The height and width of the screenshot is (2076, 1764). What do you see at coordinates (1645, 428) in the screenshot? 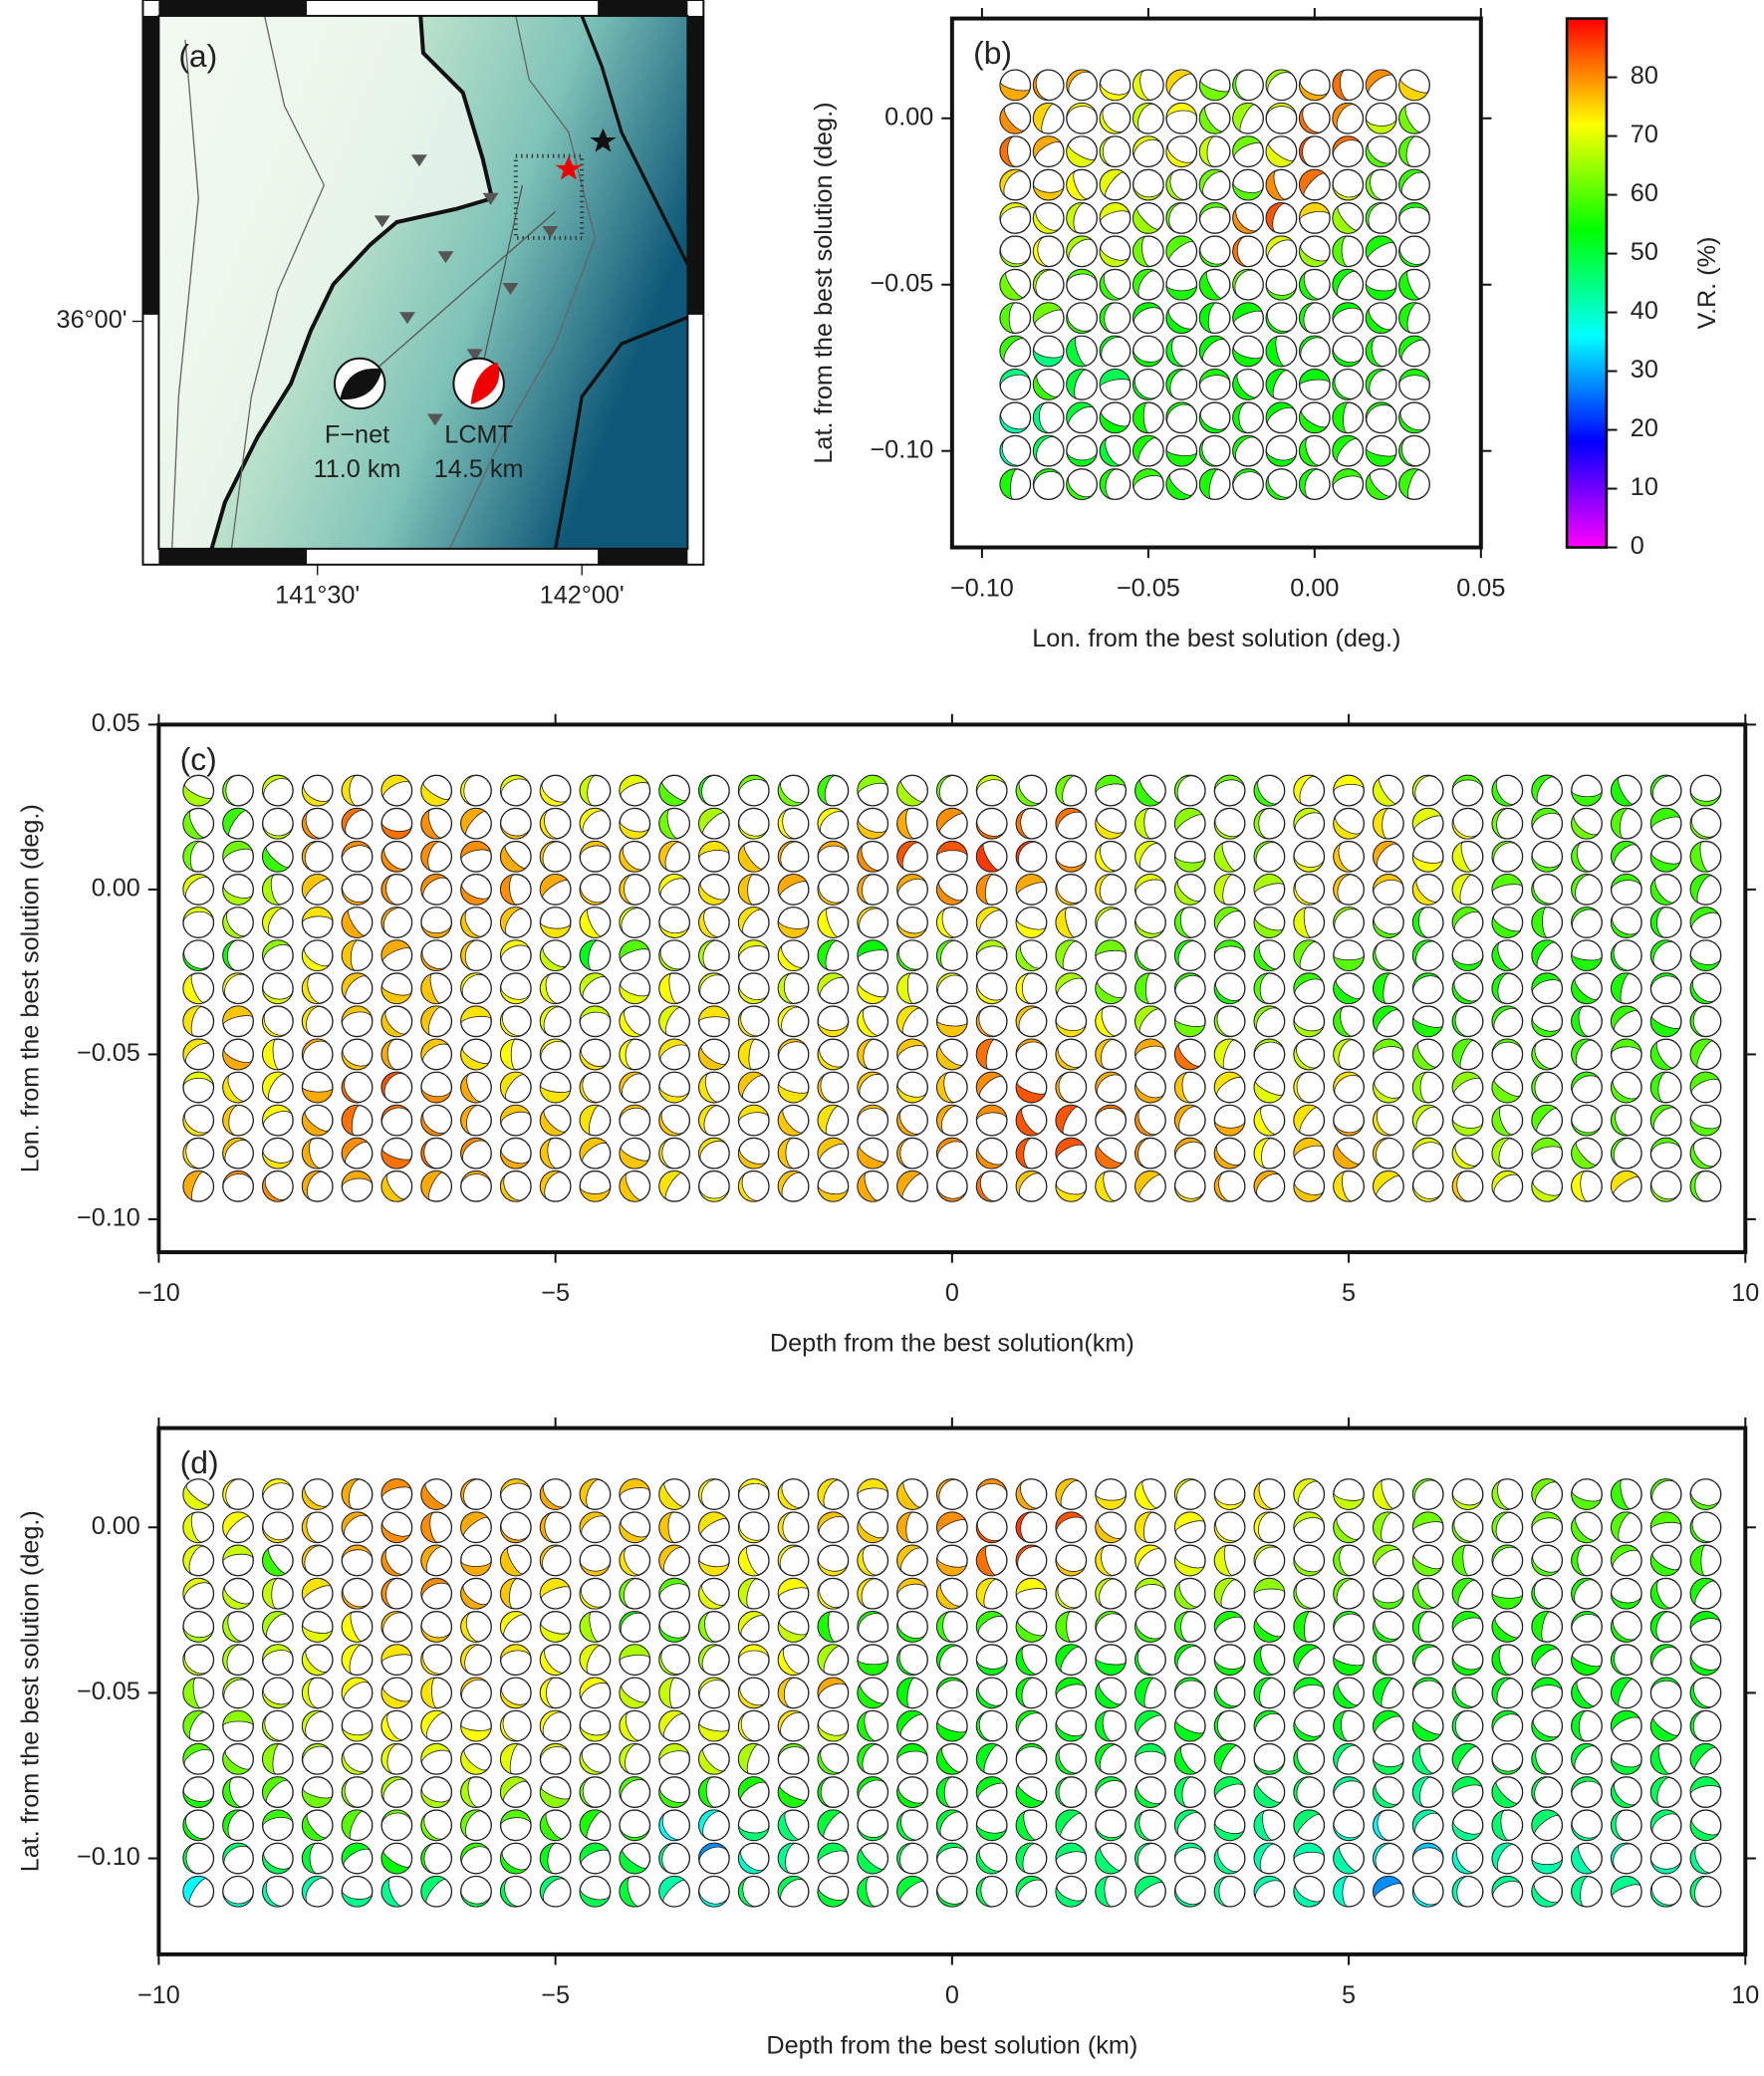
I see `colorbar-tick-label: 20` at bounding box center [1645, 428].